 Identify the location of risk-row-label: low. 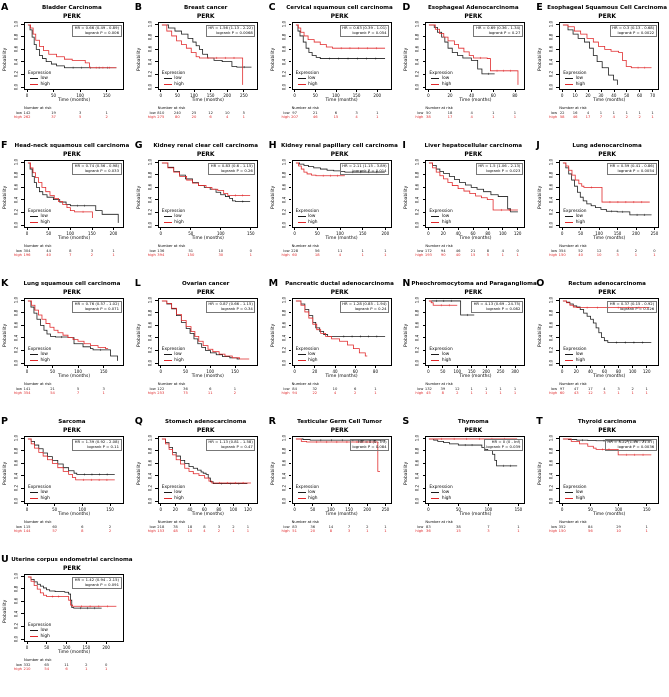
(152, 526).